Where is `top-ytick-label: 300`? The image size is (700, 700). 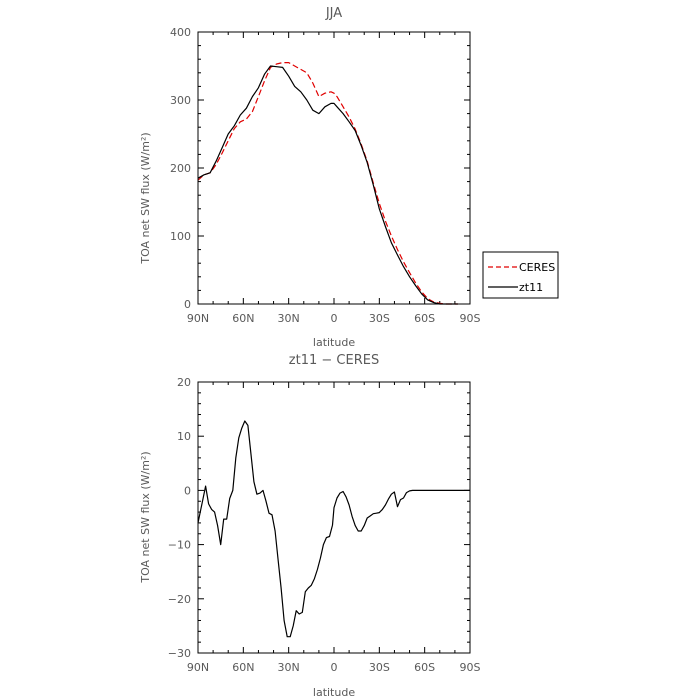
top-ytick-label: 300 is located at coordinates (180, 100).